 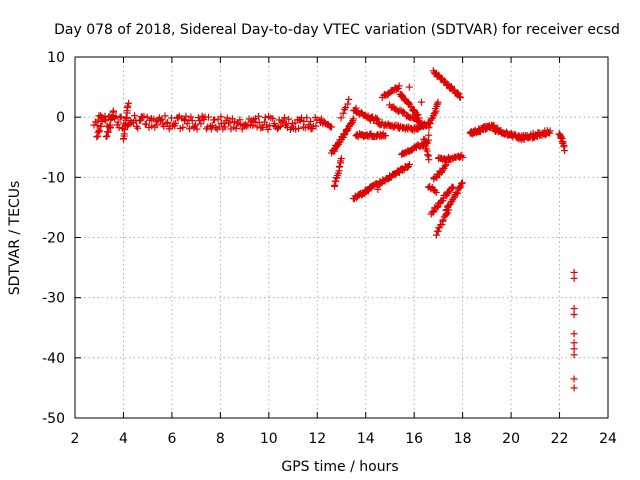 I want to click on x-tick-label: 22, so click(x=560, y=439).